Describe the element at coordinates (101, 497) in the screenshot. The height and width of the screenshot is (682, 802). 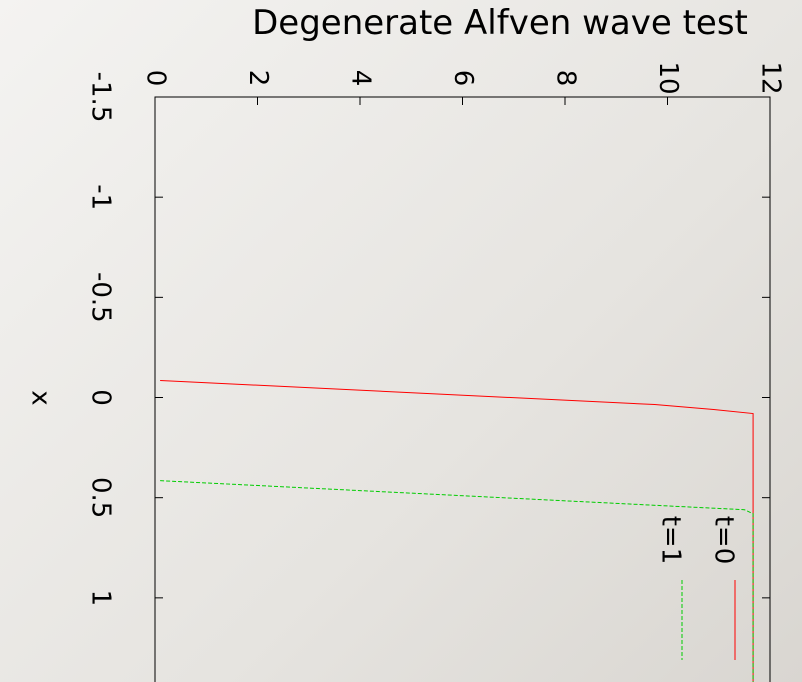
I see `x-tick-label: 0.5` at that location.